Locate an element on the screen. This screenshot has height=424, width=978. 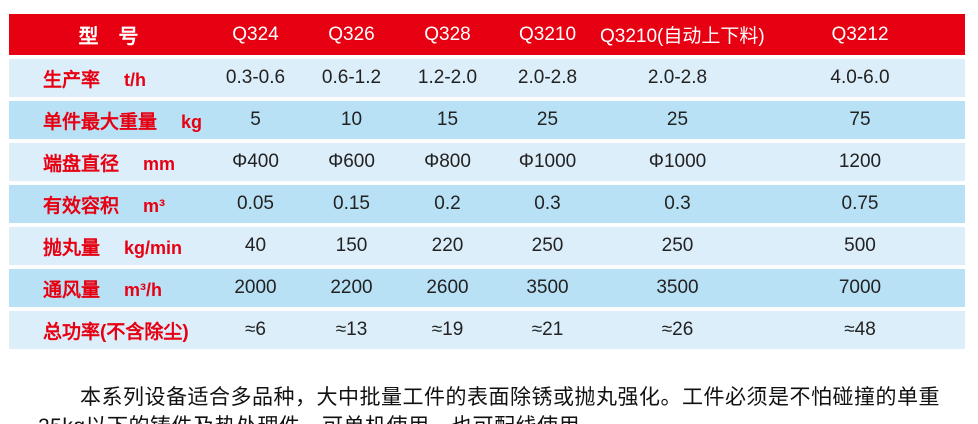
spec-value-cell: 500 is located at coordinates (860, 245).